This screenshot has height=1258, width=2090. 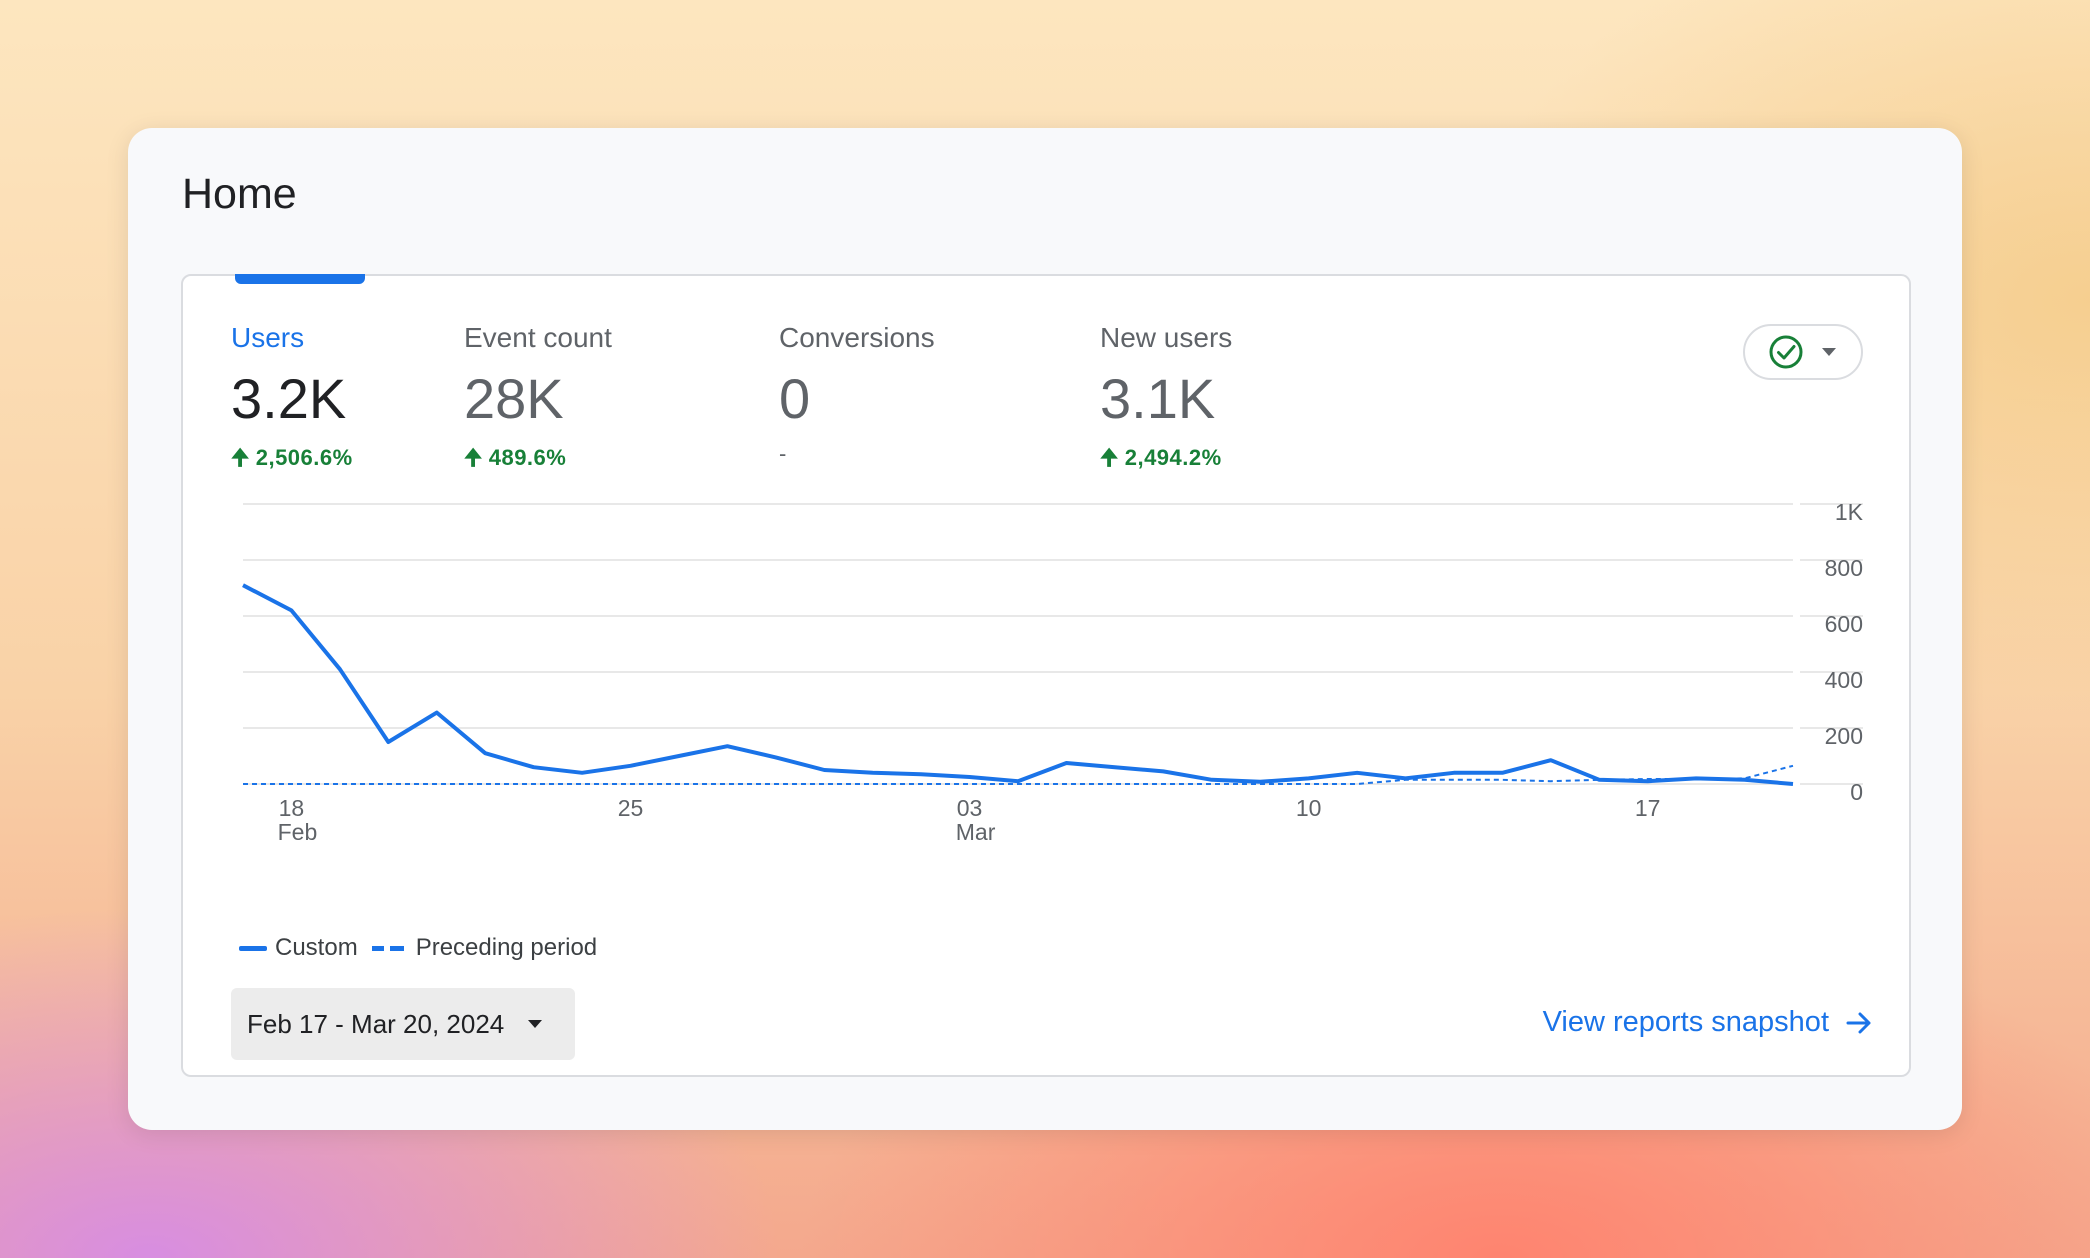 I want to click on x-tick-label: 25, so click(x=631, y=808).